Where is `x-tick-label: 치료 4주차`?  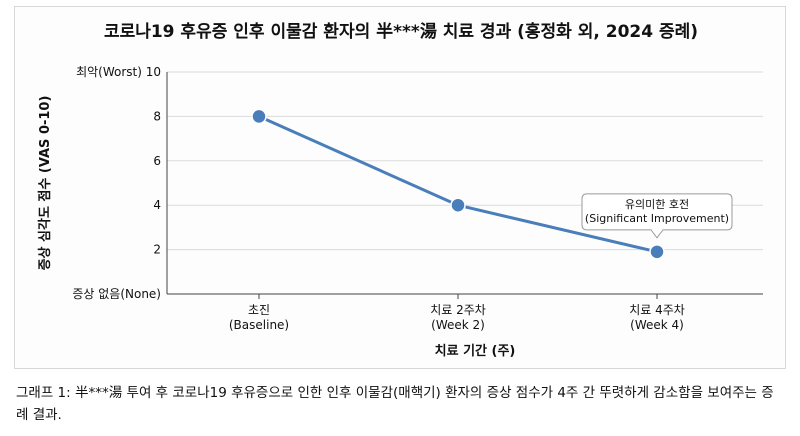
x-tick-label: 치료 4주차 is located at coordinates (657, 310).